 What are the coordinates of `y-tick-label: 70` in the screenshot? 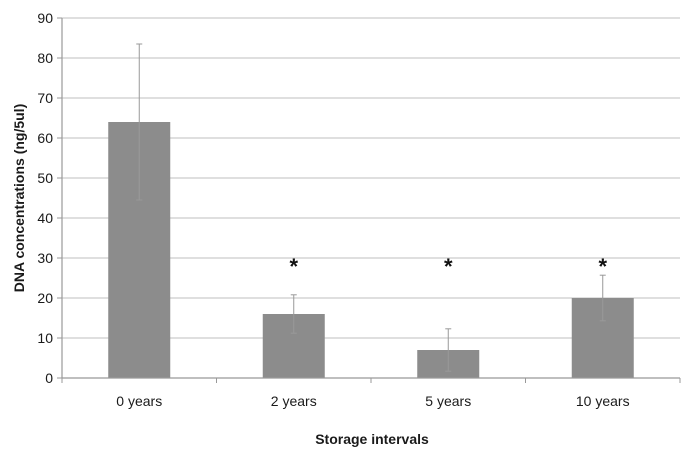 It's located at (45, 98).